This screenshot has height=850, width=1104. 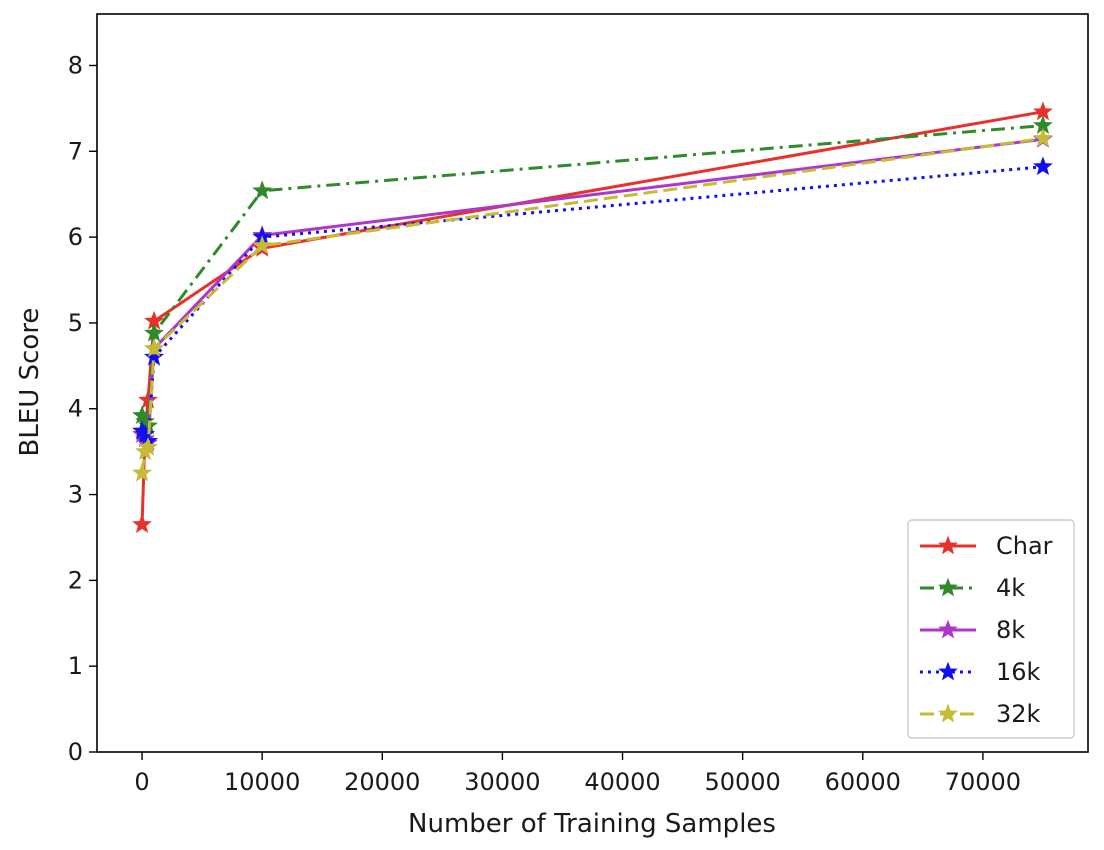 I want to click on y-tick-label: 3, so click(x=75, y=495).